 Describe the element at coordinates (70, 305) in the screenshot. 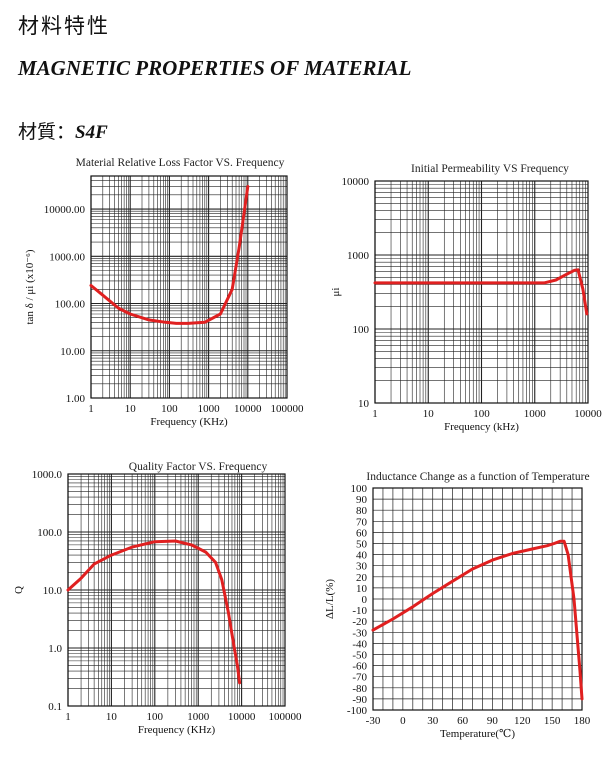

I see `y-tick-label: 100.00` at that location.